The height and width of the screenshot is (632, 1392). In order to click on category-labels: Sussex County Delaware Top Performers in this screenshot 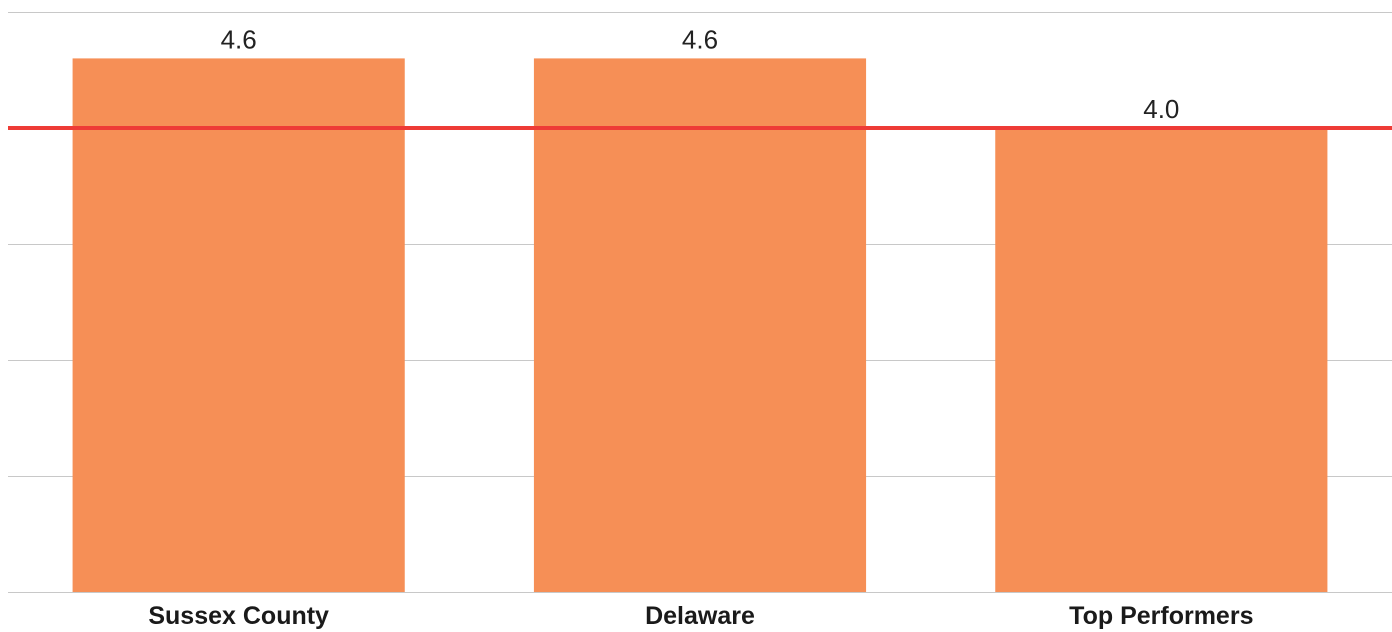, I will do `click(700, 616)`.